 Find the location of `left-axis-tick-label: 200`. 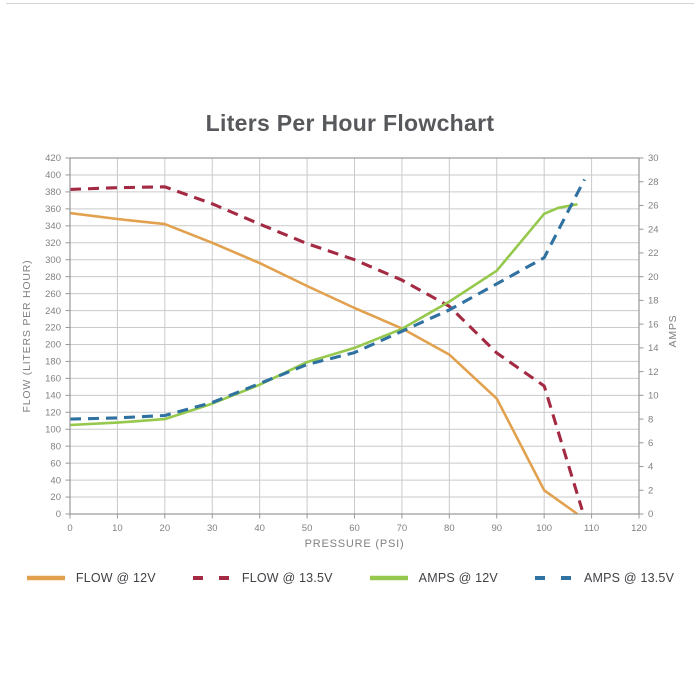

left-axis-tick-label: 200 is located at coordinates (53, 345).